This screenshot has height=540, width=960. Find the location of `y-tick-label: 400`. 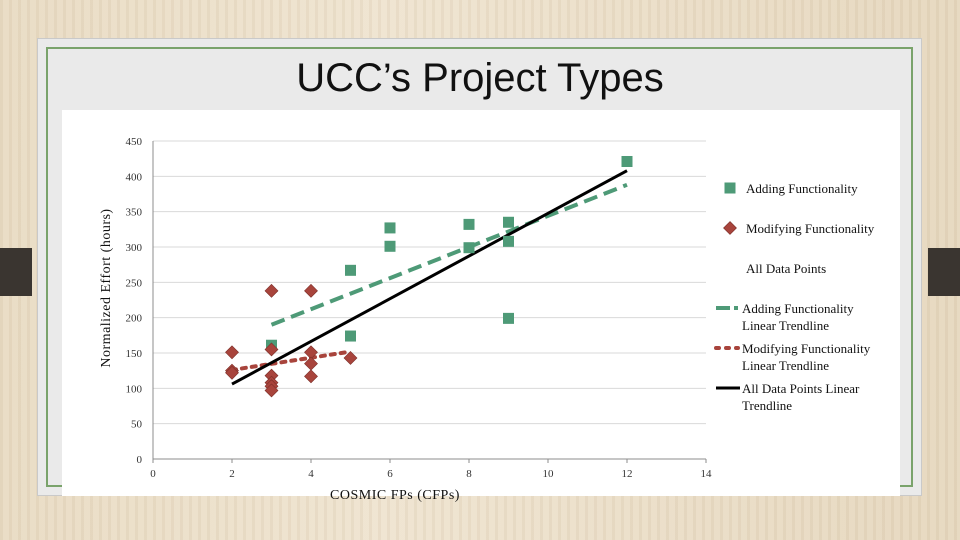

y-tick-label: 400 is located at coordinates (134, 177).